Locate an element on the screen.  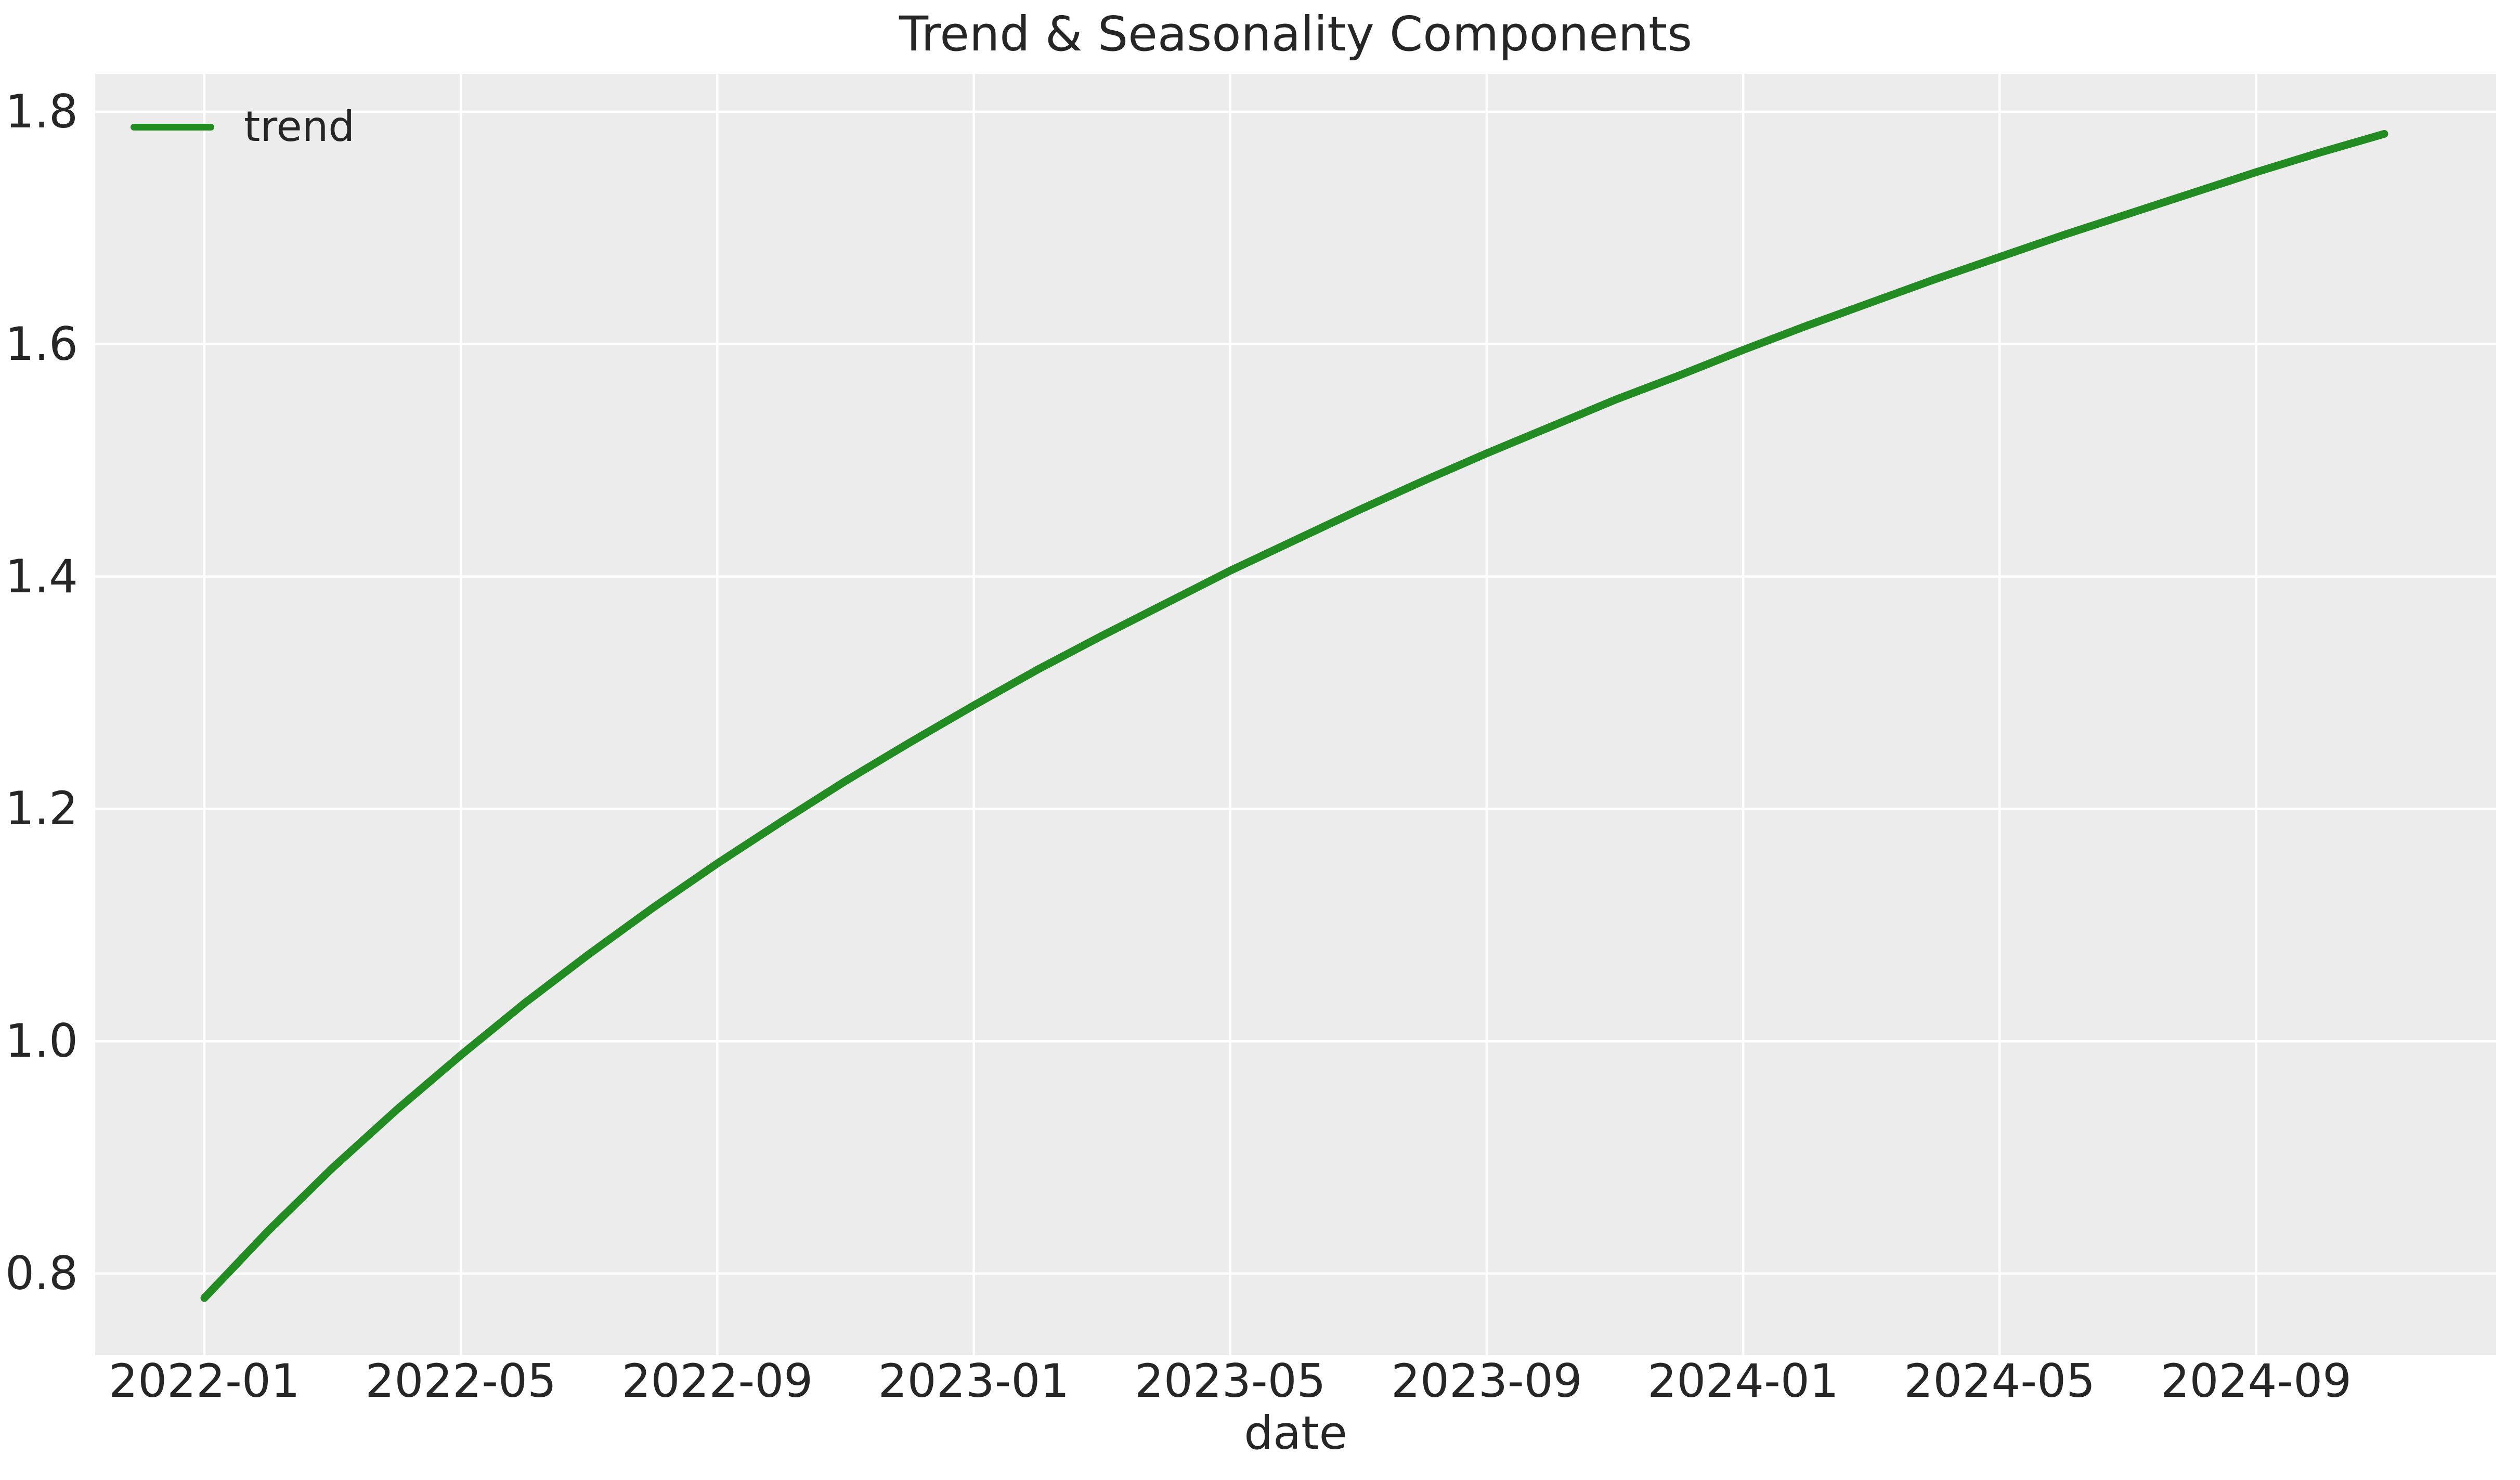
x-tick-label: 2023-09 is located at coordinates (1486, 1381).